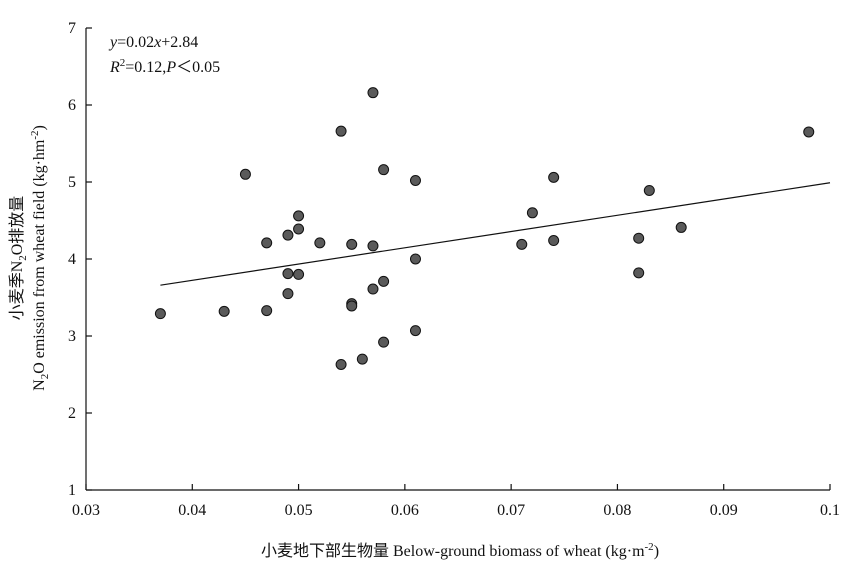 The width and height of the screenshot is (859, 568). I want to click on y-tick-label: 7, so click(72, 28).